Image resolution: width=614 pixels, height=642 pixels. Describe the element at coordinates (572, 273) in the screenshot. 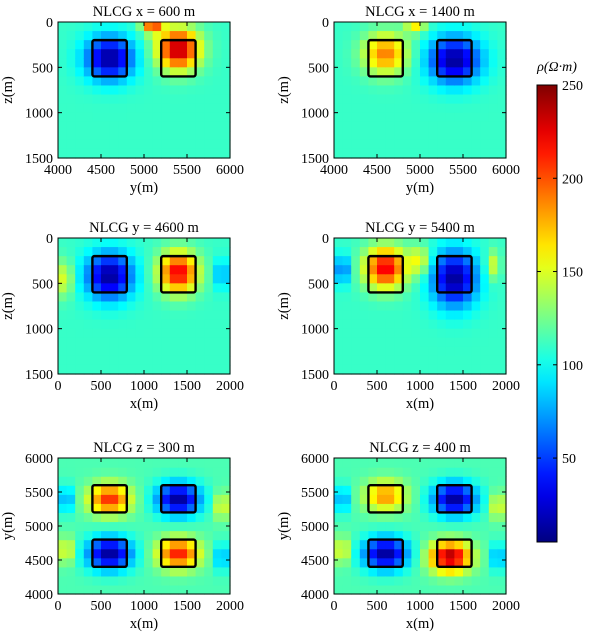

I see `colorbar-tick-label: 150` at that location.